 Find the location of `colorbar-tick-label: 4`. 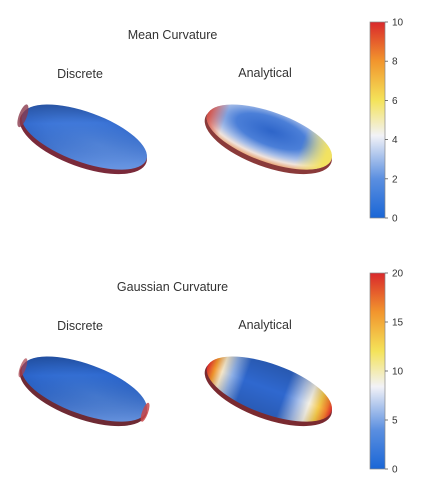

colorbar-tick-label: 4 is located at coordinates (395, 140).